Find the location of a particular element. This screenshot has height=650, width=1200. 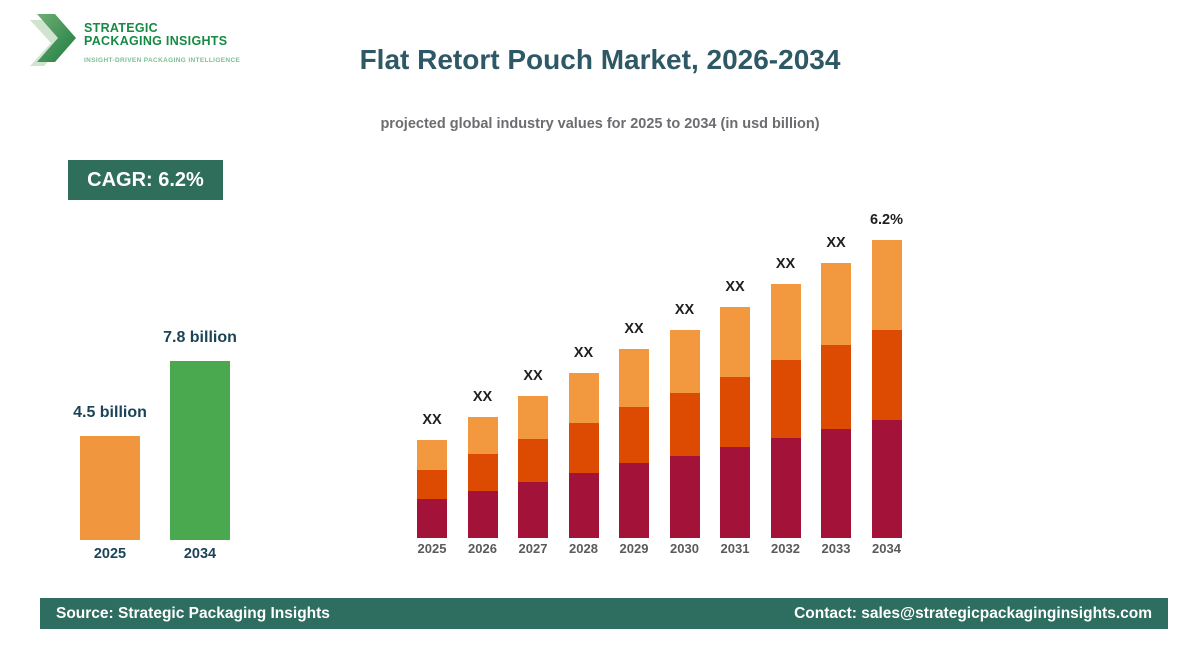

stacked-bar-2031 is located at coordinates (735, 422).